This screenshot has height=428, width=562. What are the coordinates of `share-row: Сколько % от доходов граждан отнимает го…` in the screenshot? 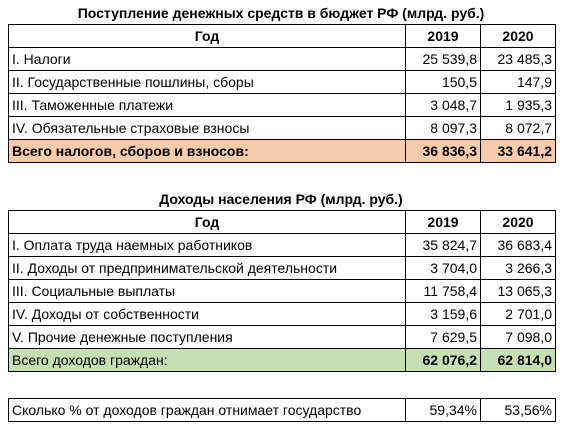 It's located at (282, 410).